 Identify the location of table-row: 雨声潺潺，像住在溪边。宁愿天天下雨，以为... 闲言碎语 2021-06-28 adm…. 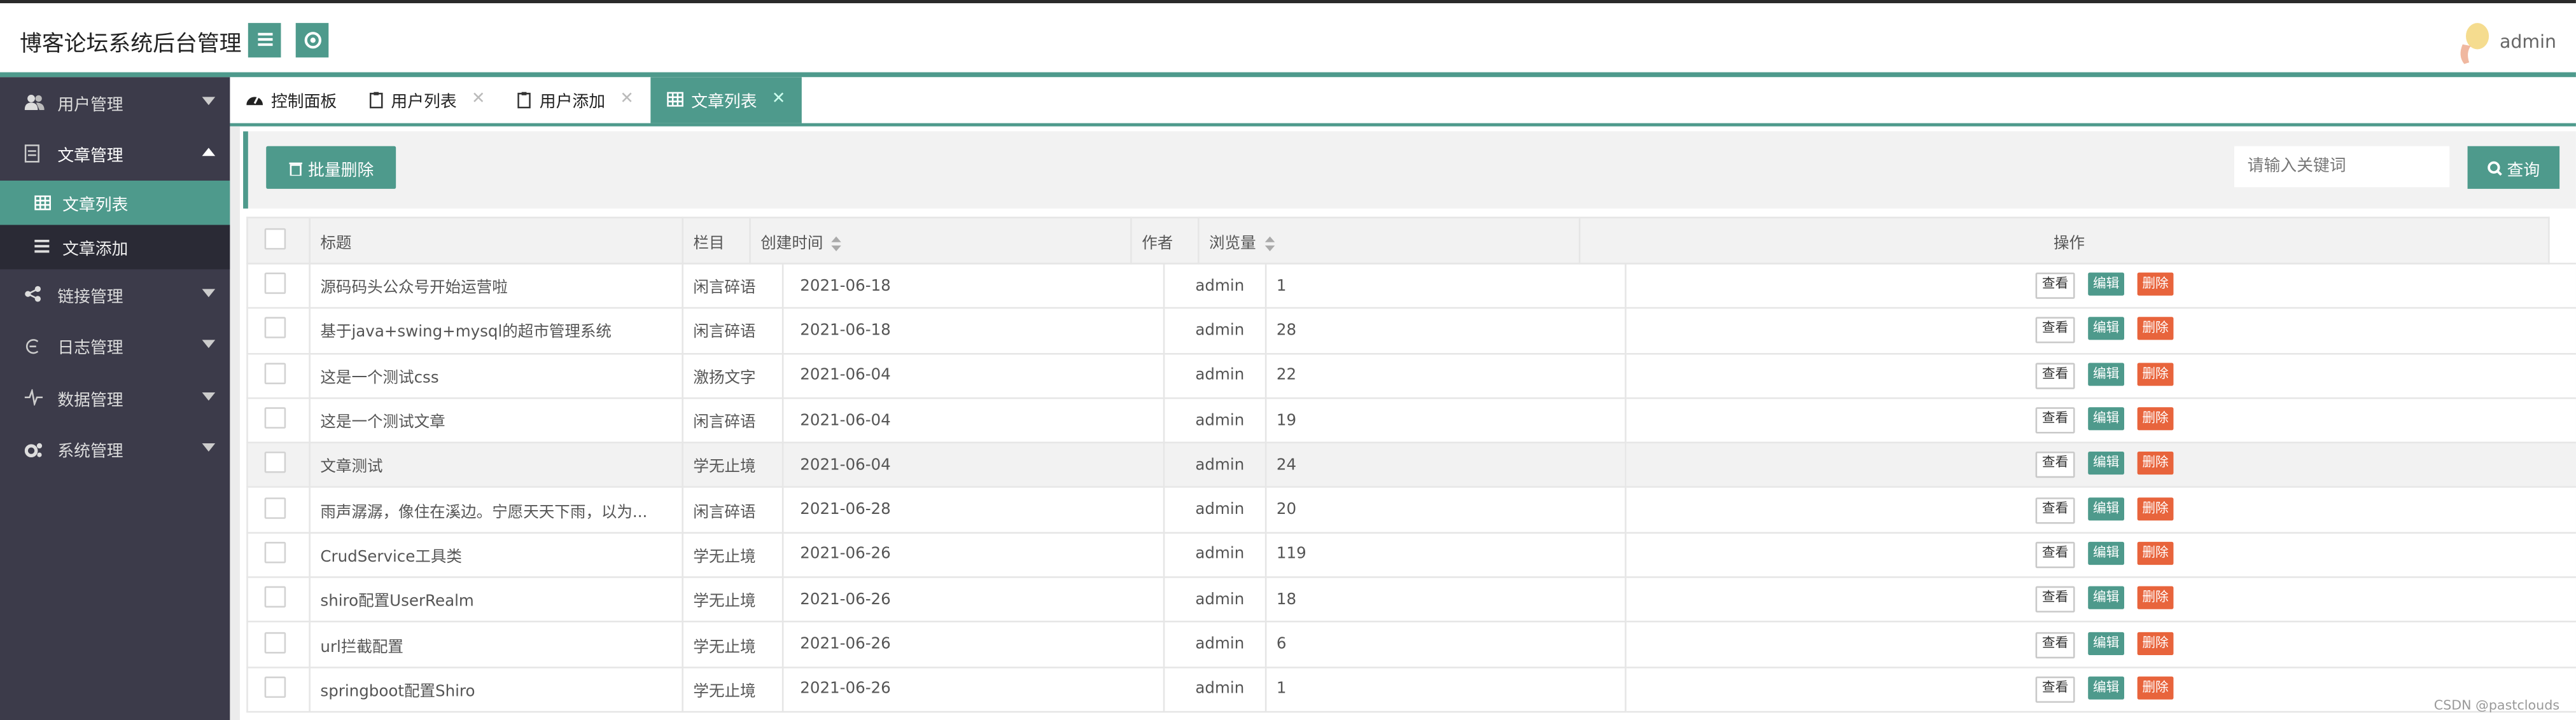
(1411, 510).